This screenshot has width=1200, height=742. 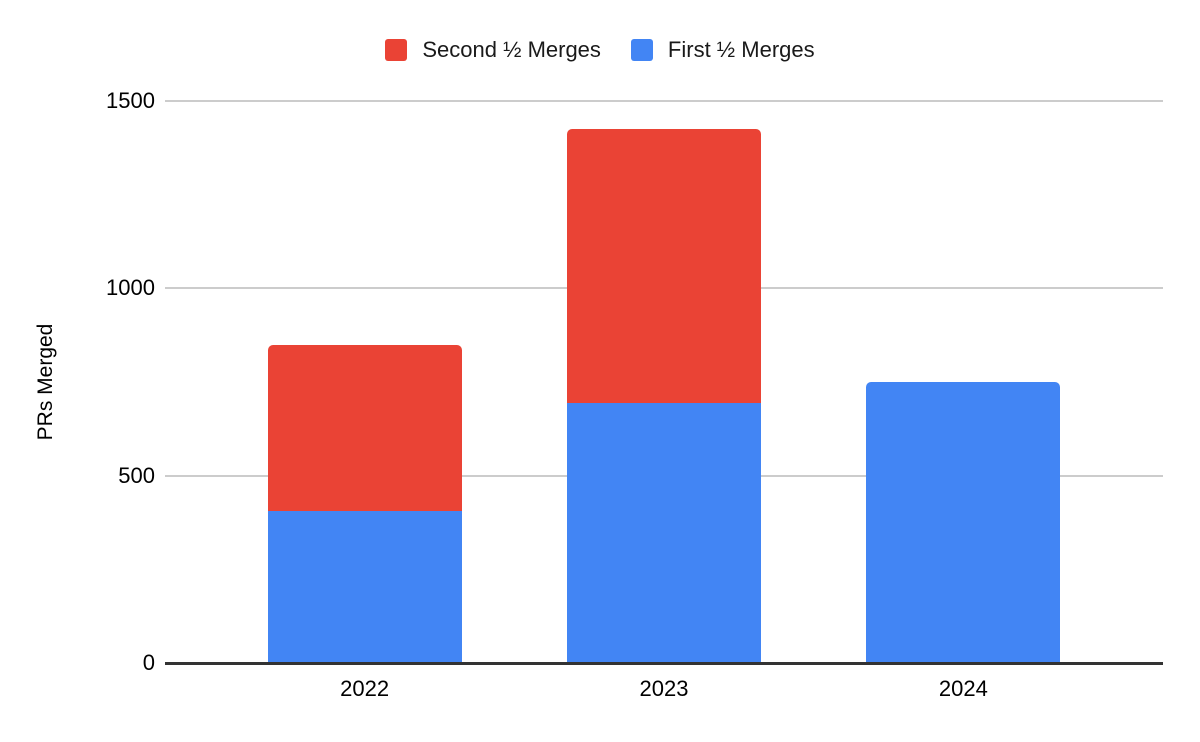 What do you see at coordinates (45, 382) in the screenshot?
I see `y-axis-title: PRs Merged` at bounding box center [45, 382].